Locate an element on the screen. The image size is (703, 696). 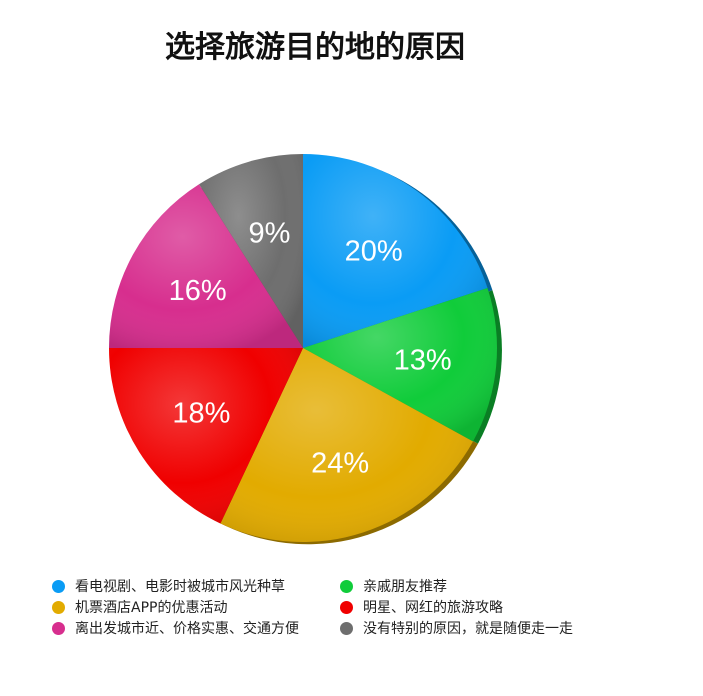
slice-3-label: 24% is located at coordinates (340, 463).